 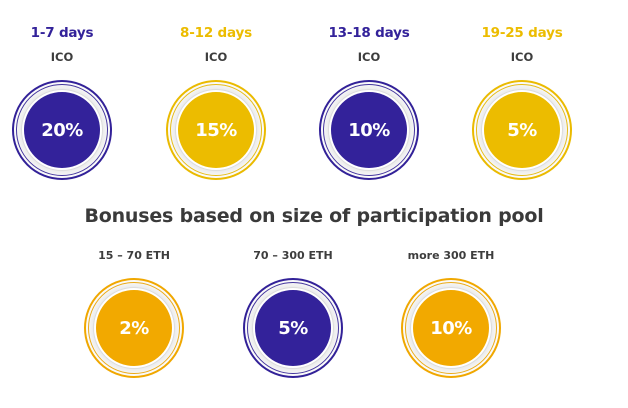 I want to click on pool-tier-label: 70 – 300 ETH, so click(x=293, y=255).